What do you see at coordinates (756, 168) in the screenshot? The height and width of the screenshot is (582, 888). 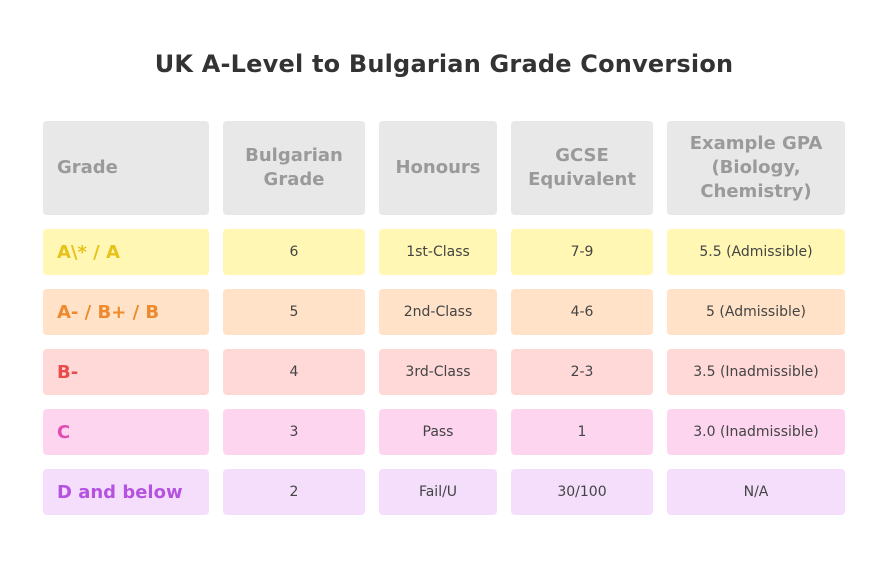 I see `column-header-example-gpa: Example GPA (Biology, Chemistry)` at bounding box center [756, 168].